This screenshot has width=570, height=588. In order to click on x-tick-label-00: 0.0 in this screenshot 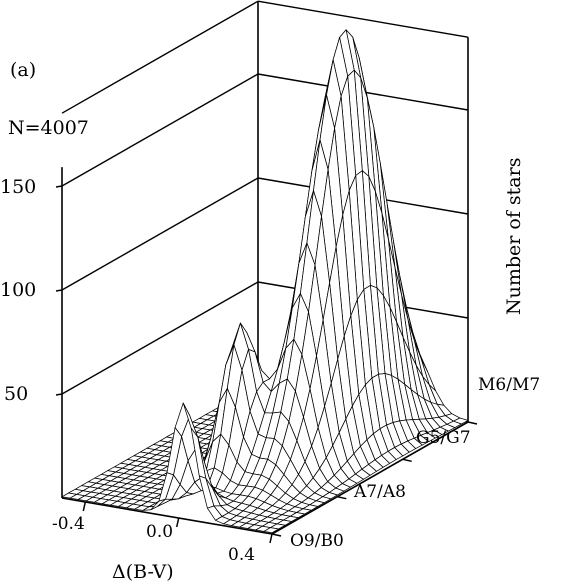, I will do `click(159, 532)`.